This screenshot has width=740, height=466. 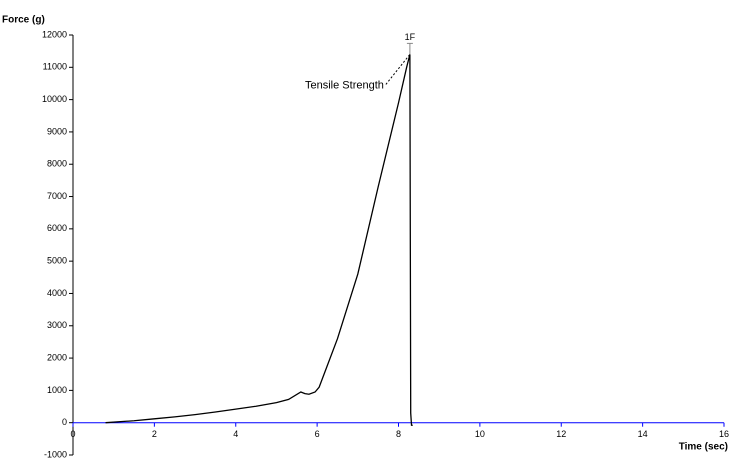 I want to click on y-tick-label: 3000, so click(x=57, y=325).